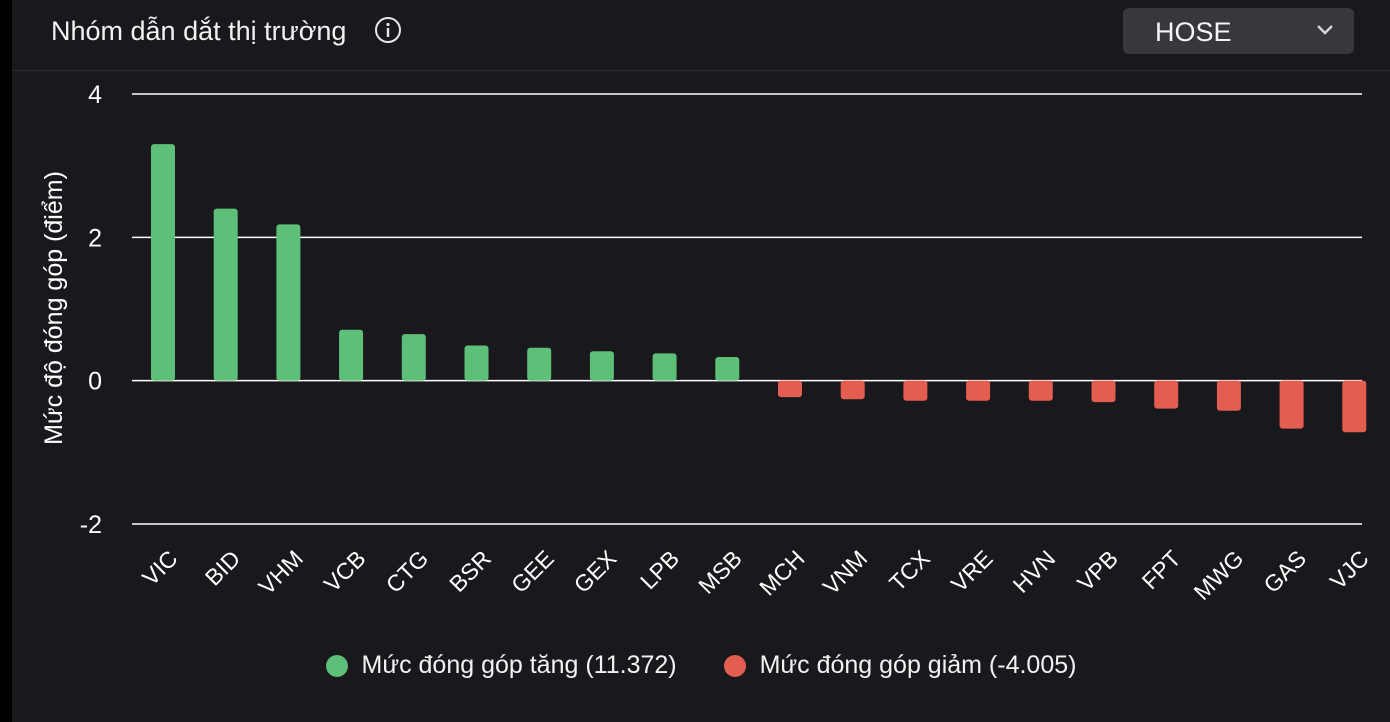 This screenshot has width=1390, height=722. I want to click on y-tick-label: 4, so click(95, 95).